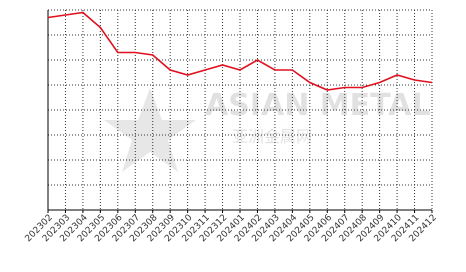 The image size is (466, 272). Describe the element at coordinates (272, 136) in the screenshot. I see `watermark-subtext: 亚洲金属网` at that location.